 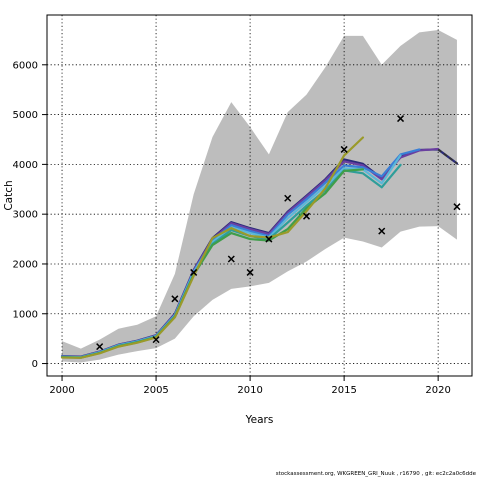 What do you see at coordinates (25, 314) in the screenshot?
I see `y-tick-label: 1000` at bounding box center [25, 314].